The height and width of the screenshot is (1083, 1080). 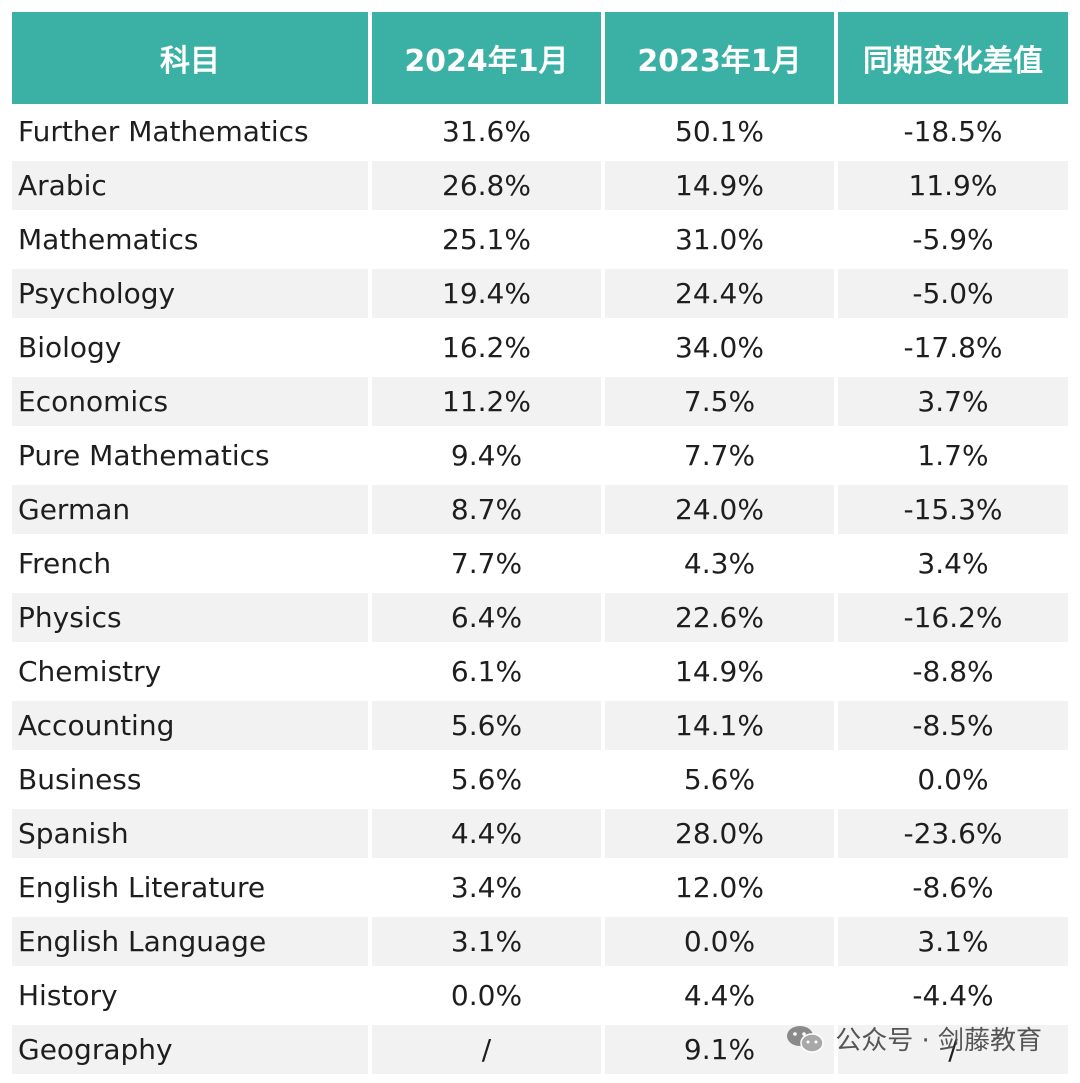 What do you see at coordinates (190, 401) in the screenshot?
I see `cell-subject: Economics` at bounding box center [190, 401].